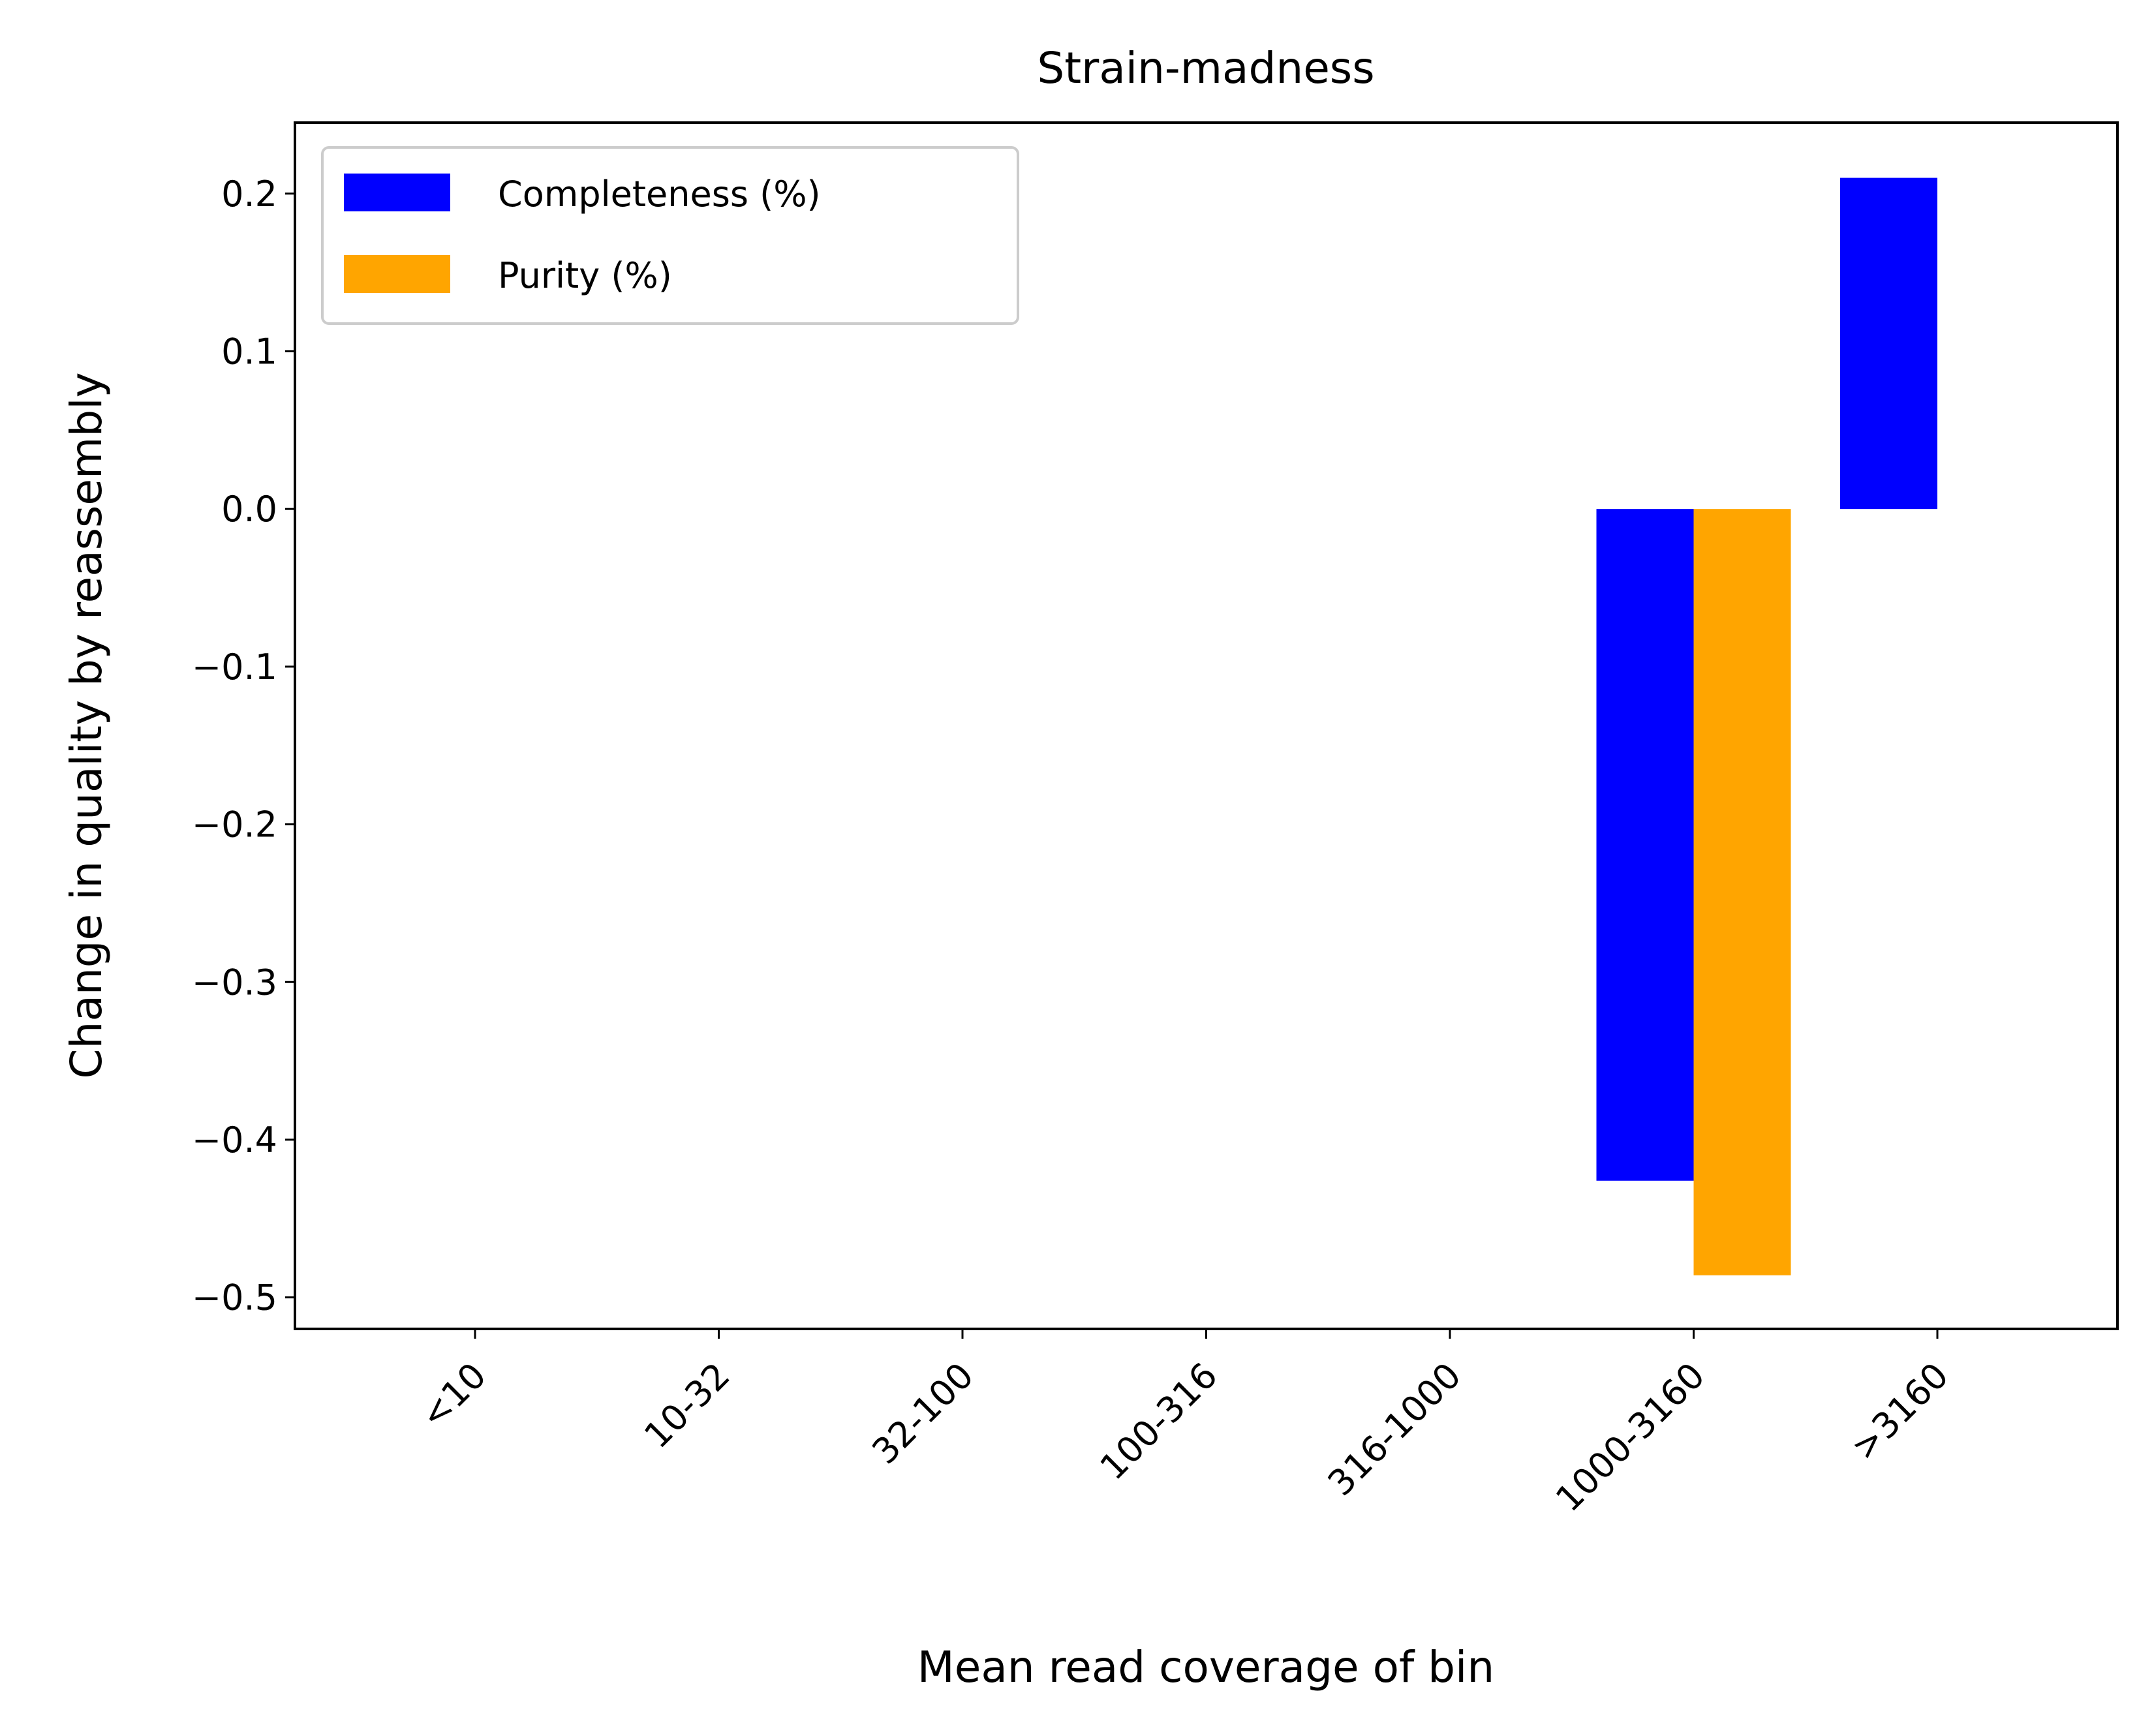 This screenshot has height=1736, width=2154. What do you see at coordinates (1205, 68) in the screenshot?
I see `chart-title: Strain-madness` at bounding box center [1205, 68].